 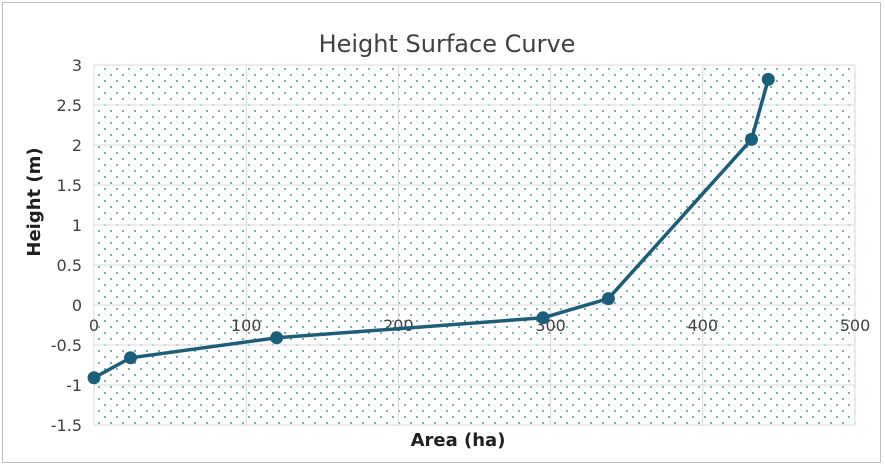 I want to click on x-tick-label: 0, so click(x=94, y=325).